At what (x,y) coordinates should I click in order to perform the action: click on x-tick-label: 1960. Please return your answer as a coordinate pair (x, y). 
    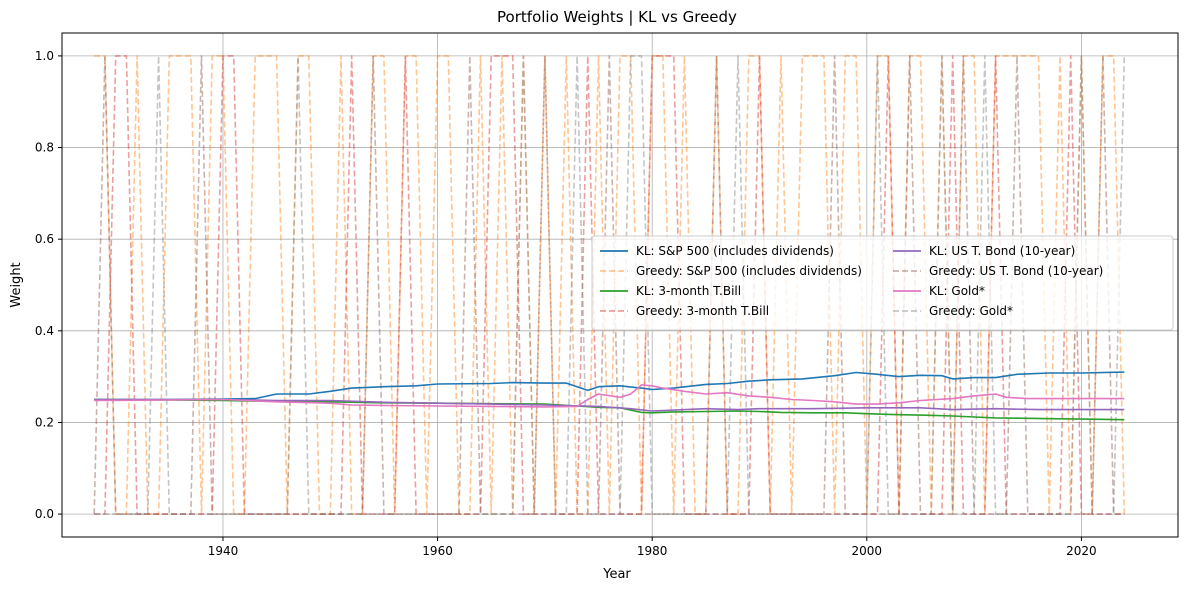
    Looking at the image, I should click on (437, 551).